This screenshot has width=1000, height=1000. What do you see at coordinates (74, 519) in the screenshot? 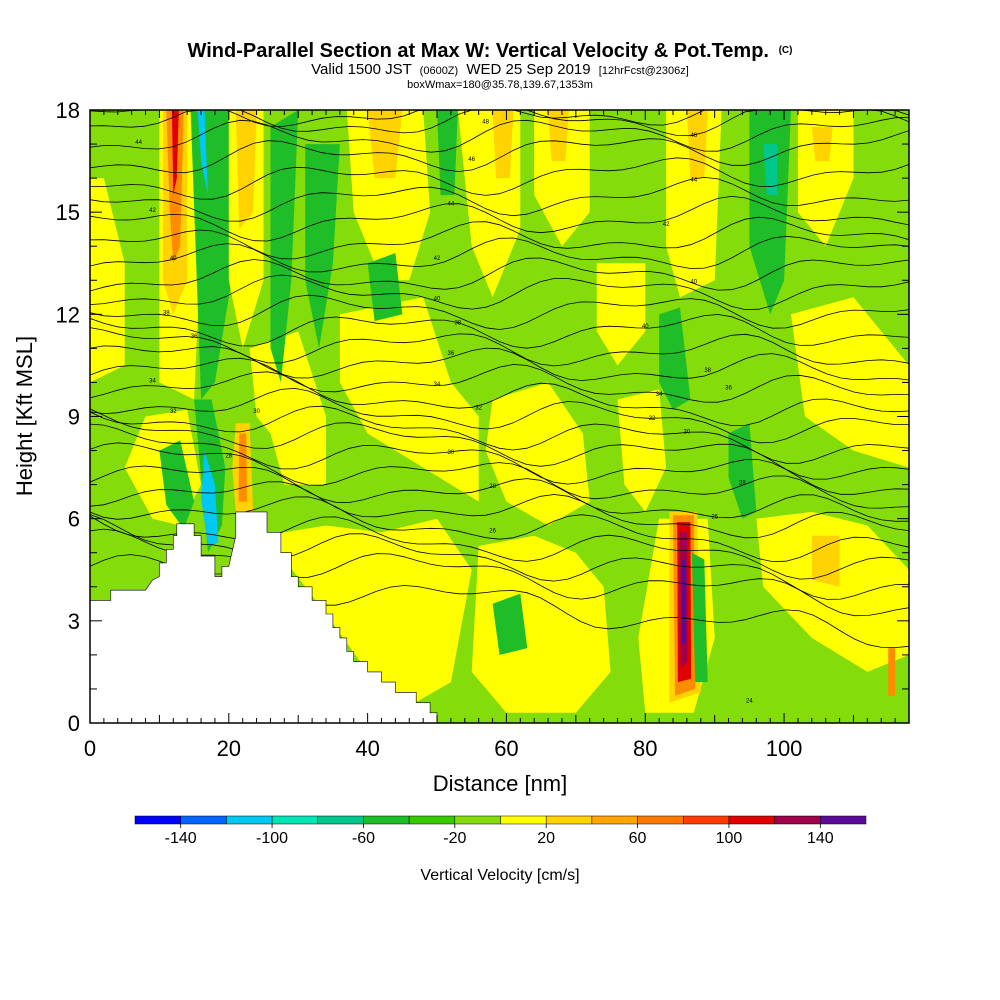
I see `y-tick-label: 6` at bounding box center [74, 519].